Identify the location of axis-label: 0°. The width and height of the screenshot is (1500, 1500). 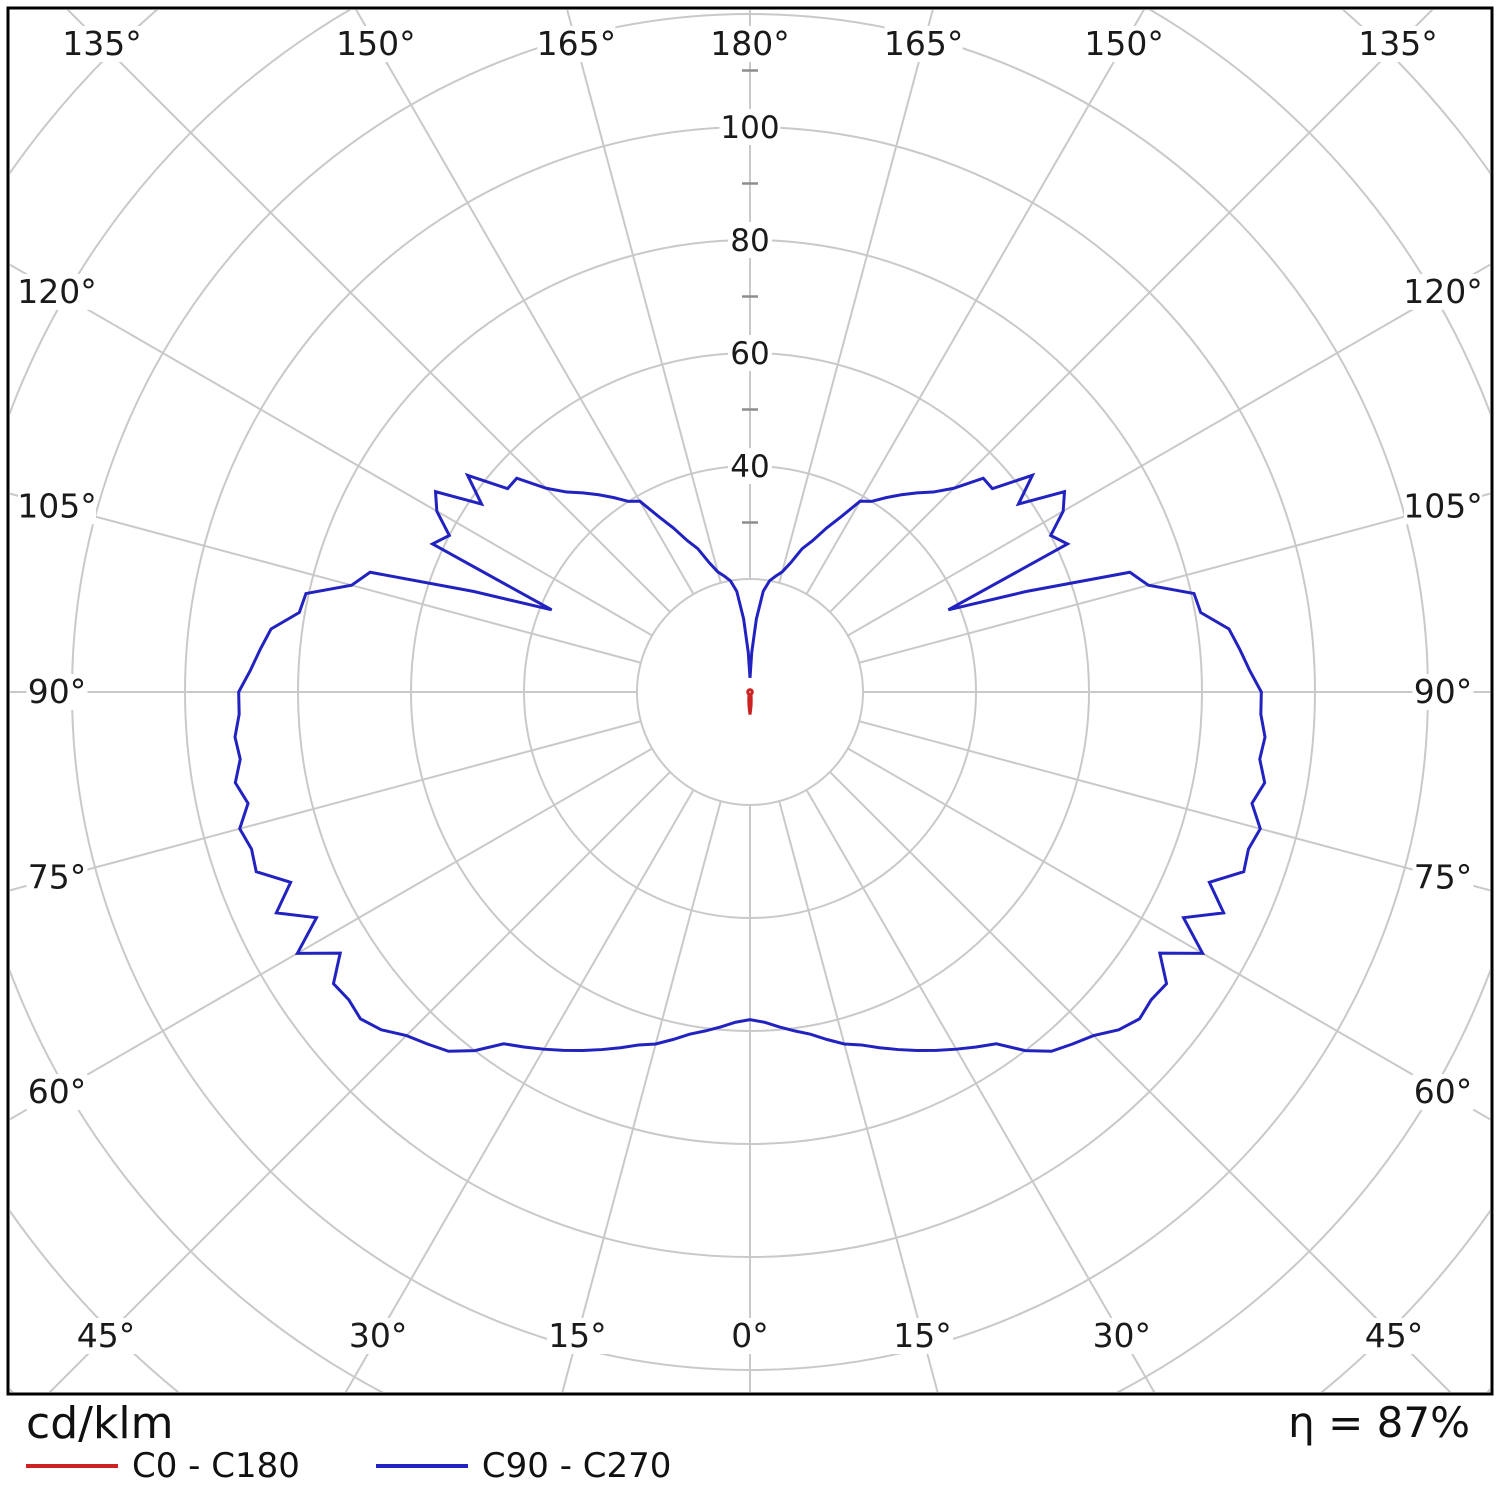
(750, 1335).